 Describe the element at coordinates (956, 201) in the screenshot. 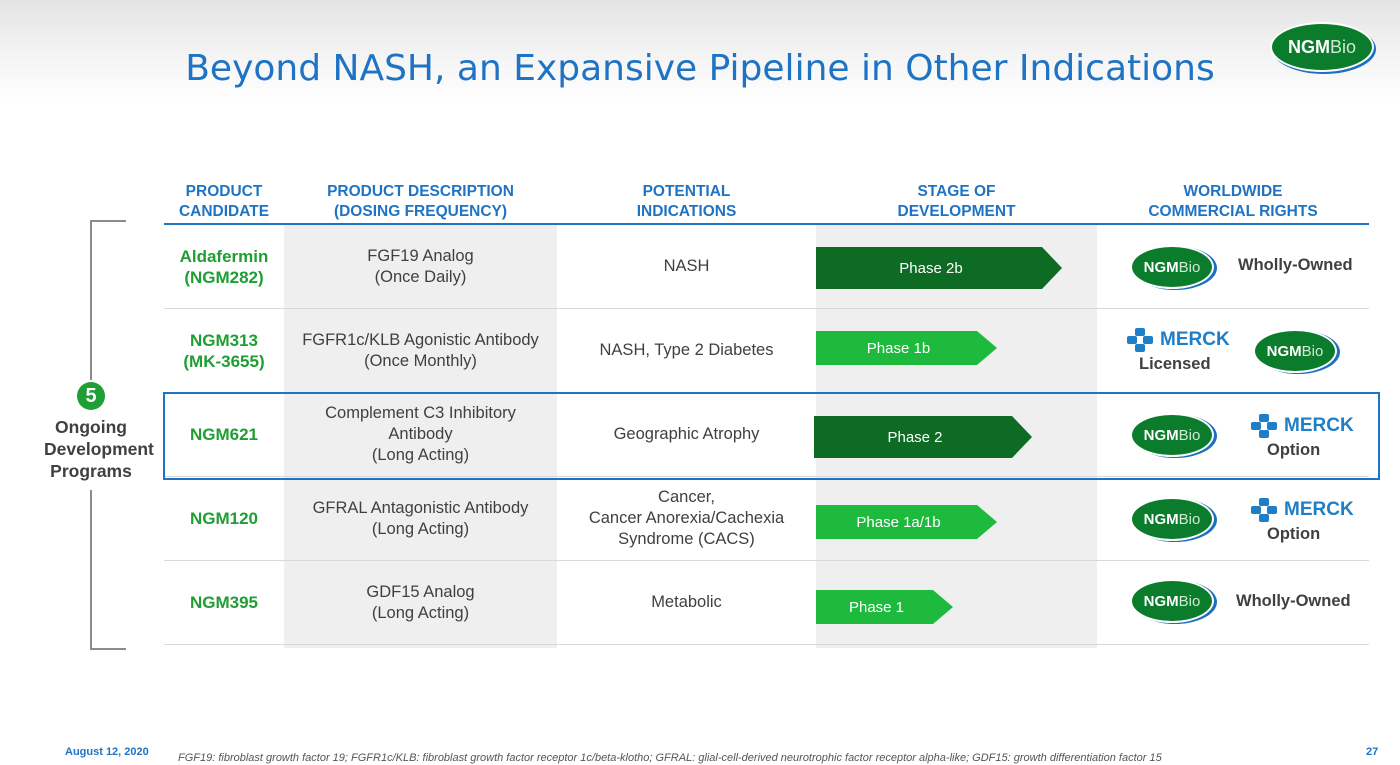

I see `header-stage: STAGE OF DEVELOPMENT` at that location.